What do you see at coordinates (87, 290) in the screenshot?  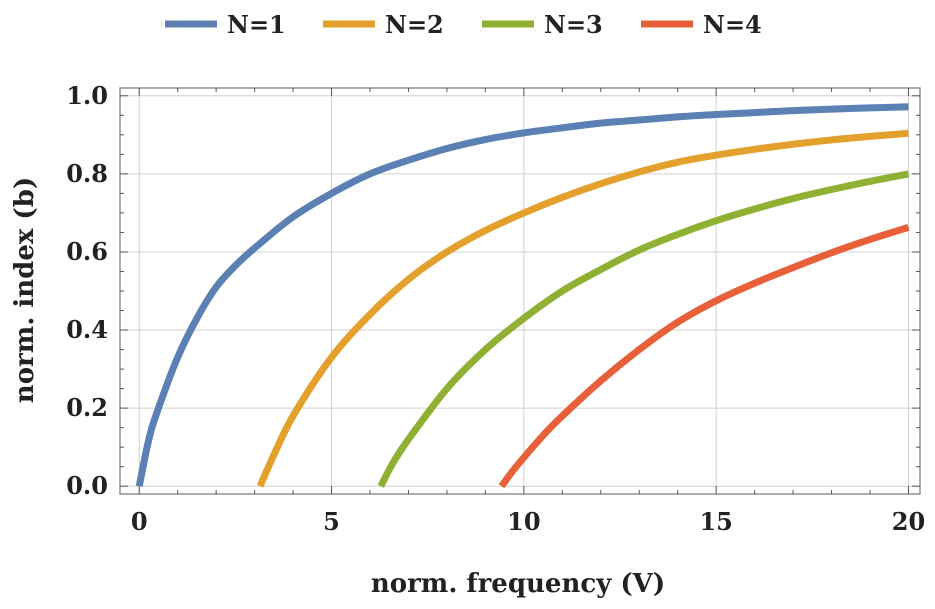 I see `y-tick-labels: 0.0 0.2 0.4 0.6 0.8 1.0` at bounding box center [87, 290].